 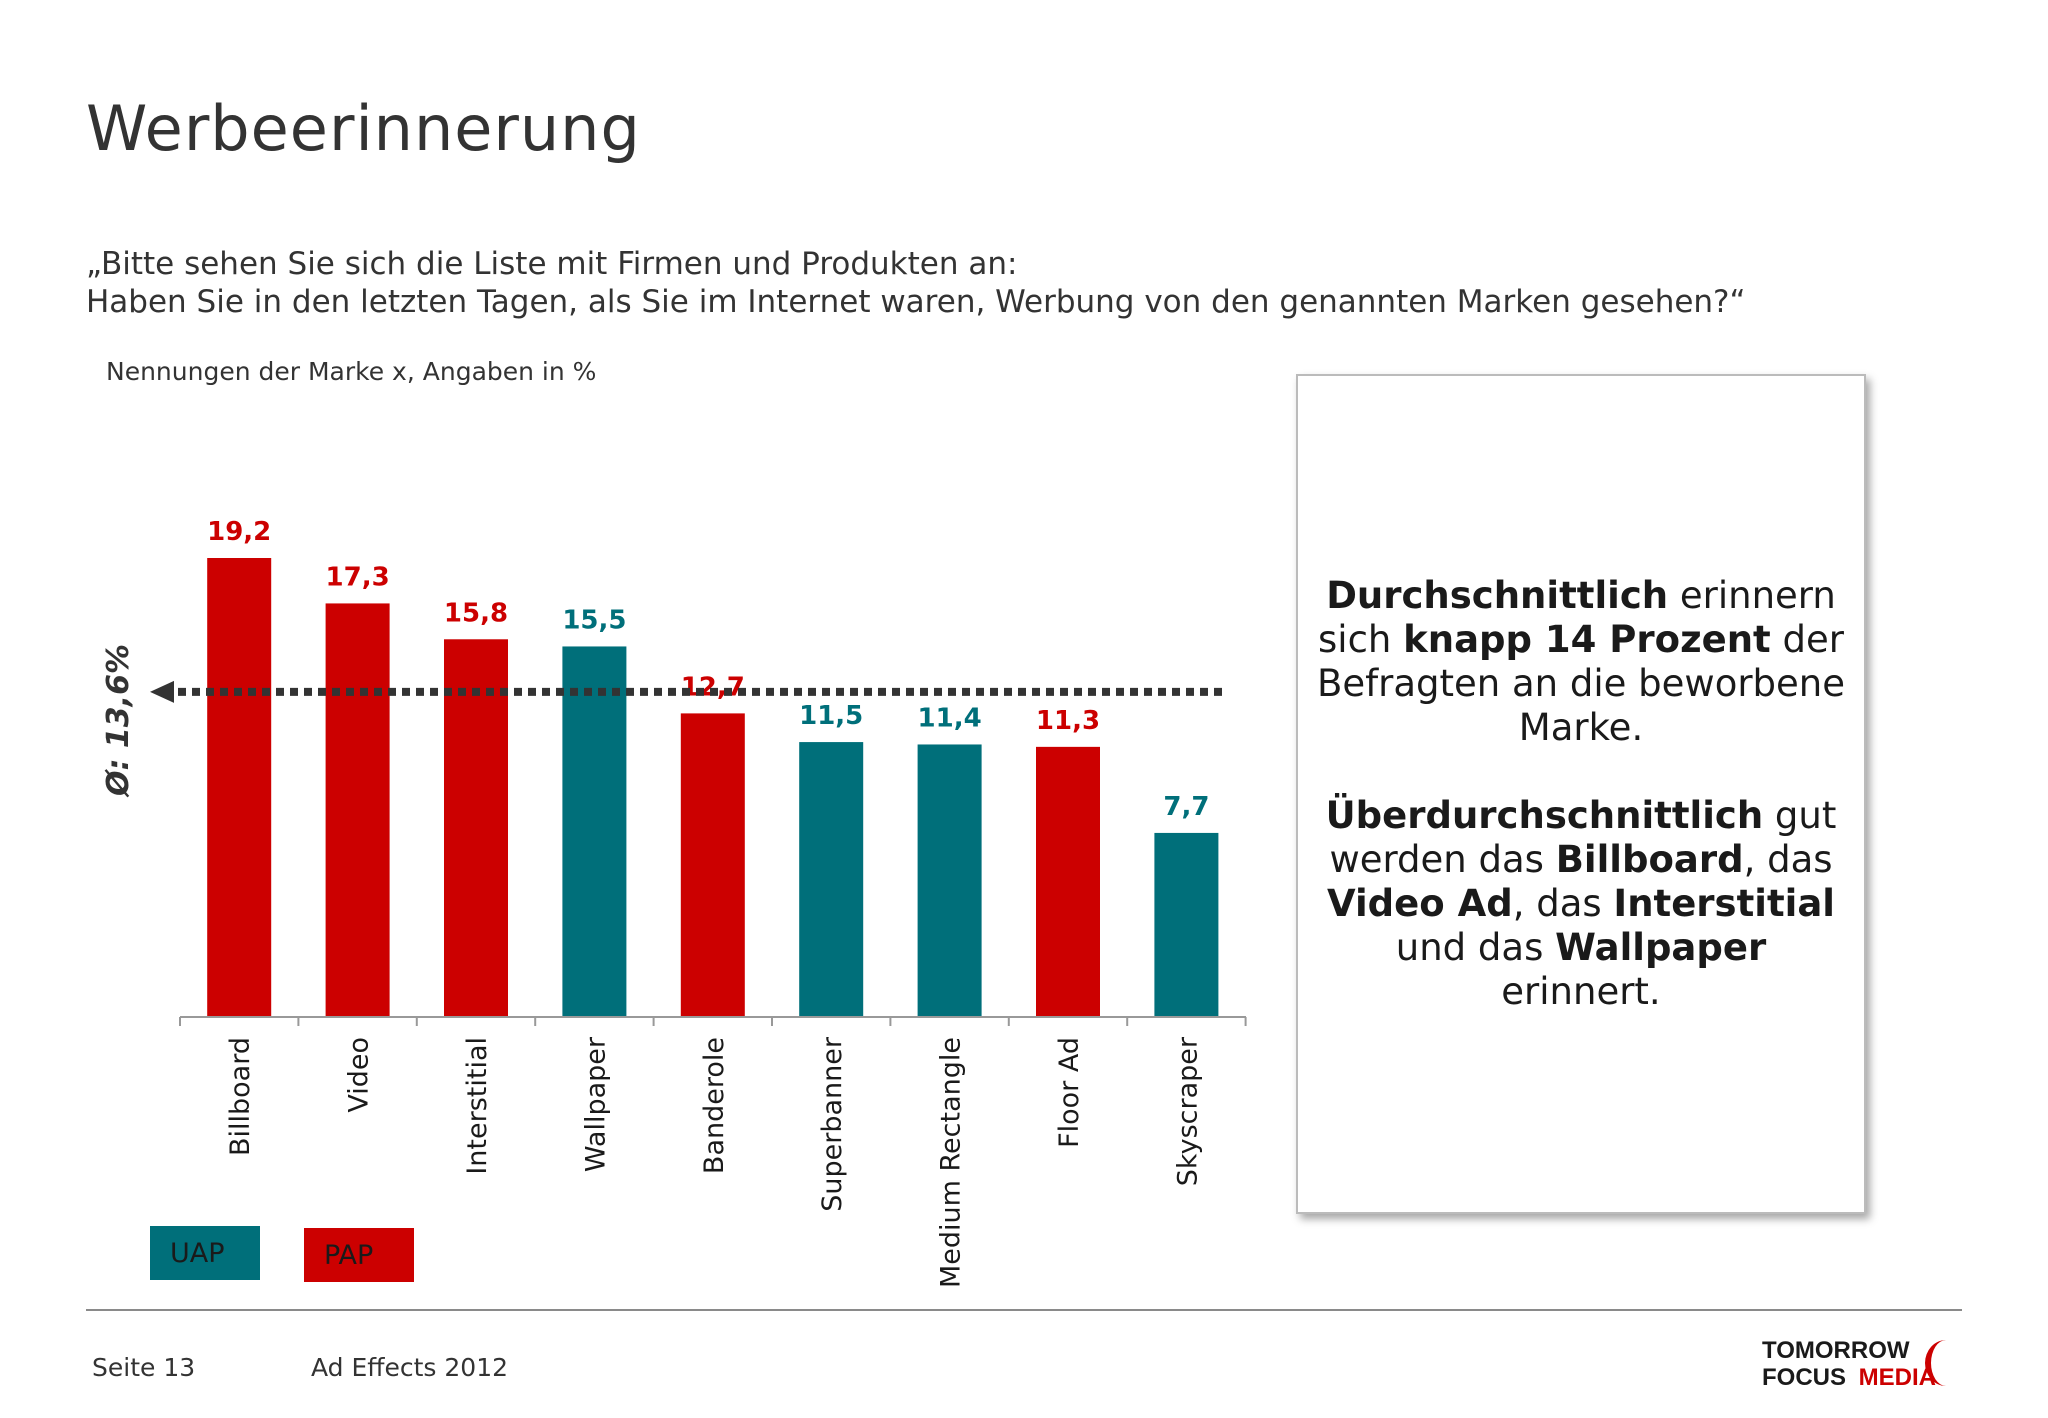 I want to click on legend-uap-label: UAP, so click(x=197, y=1253).